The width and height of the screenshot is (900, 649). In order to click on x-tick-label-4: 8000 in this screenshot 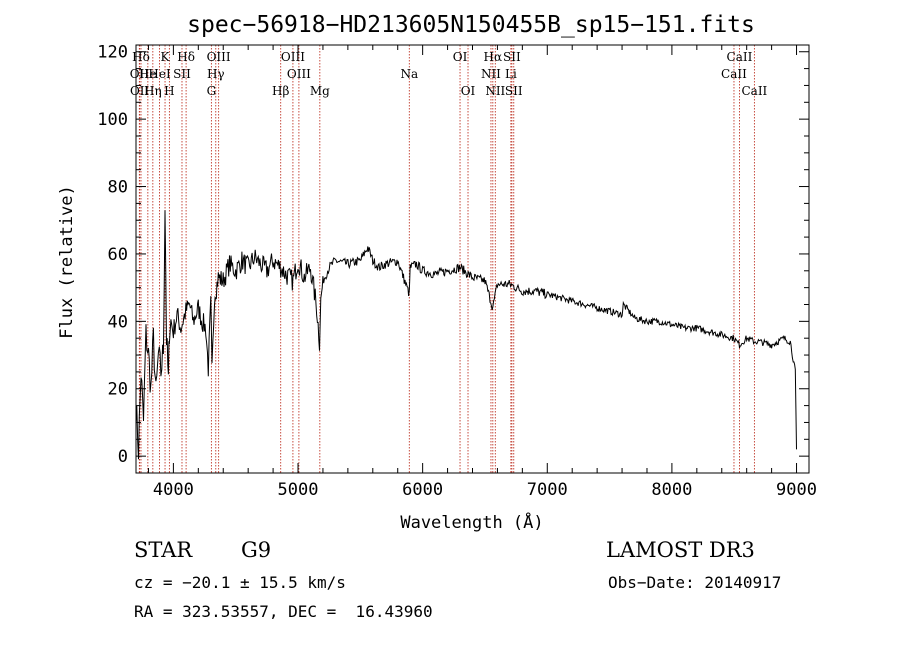, I will do `click(671, 490)`.